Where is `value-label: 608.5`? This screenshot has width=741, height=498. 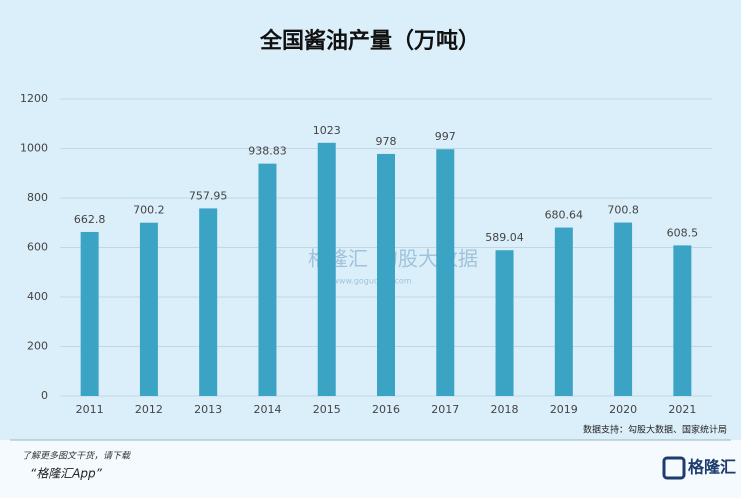
value-label: 608.5 is located at coordinates (683, 232).